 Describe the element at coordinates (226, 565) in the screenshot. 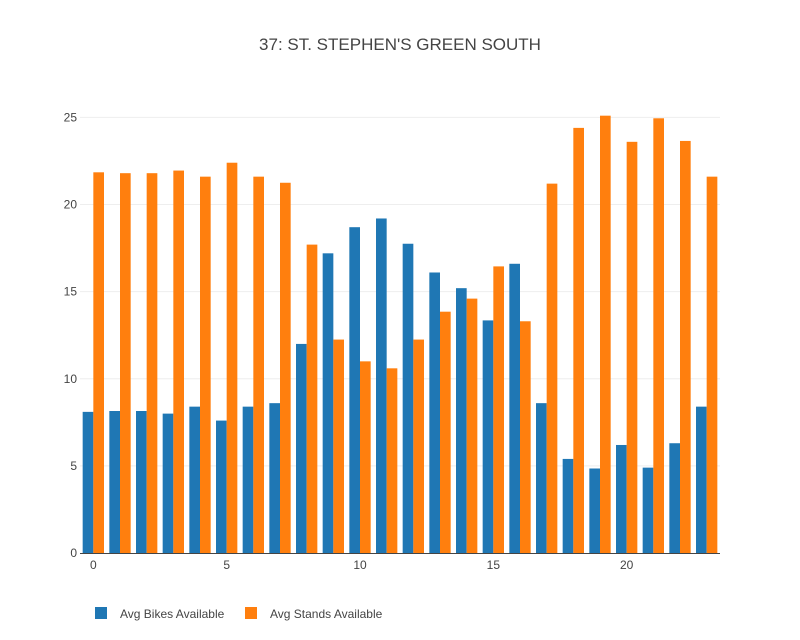

I see `x-tick-label-5: 5` at that location.